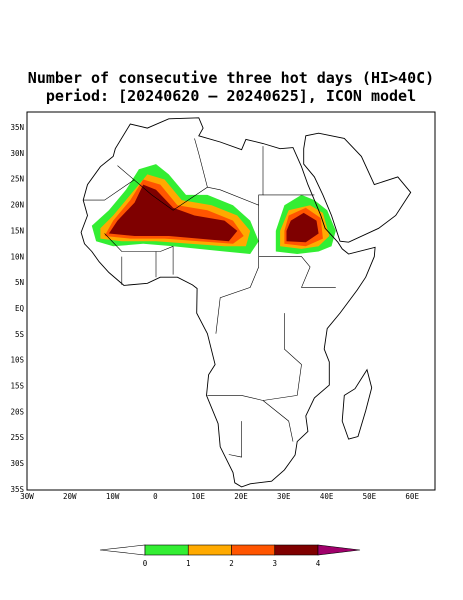 The height and width of the screenshot is (600, 463). I want to click on lat-label: 25N, so click(17, 179).